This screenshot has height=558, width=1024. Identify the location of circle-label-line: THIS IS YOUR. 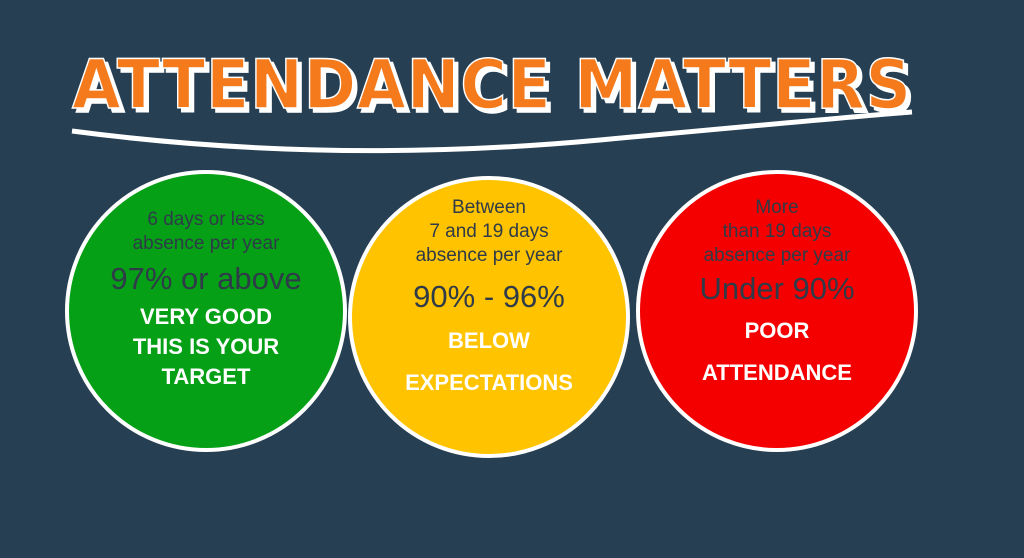
(206, 346).